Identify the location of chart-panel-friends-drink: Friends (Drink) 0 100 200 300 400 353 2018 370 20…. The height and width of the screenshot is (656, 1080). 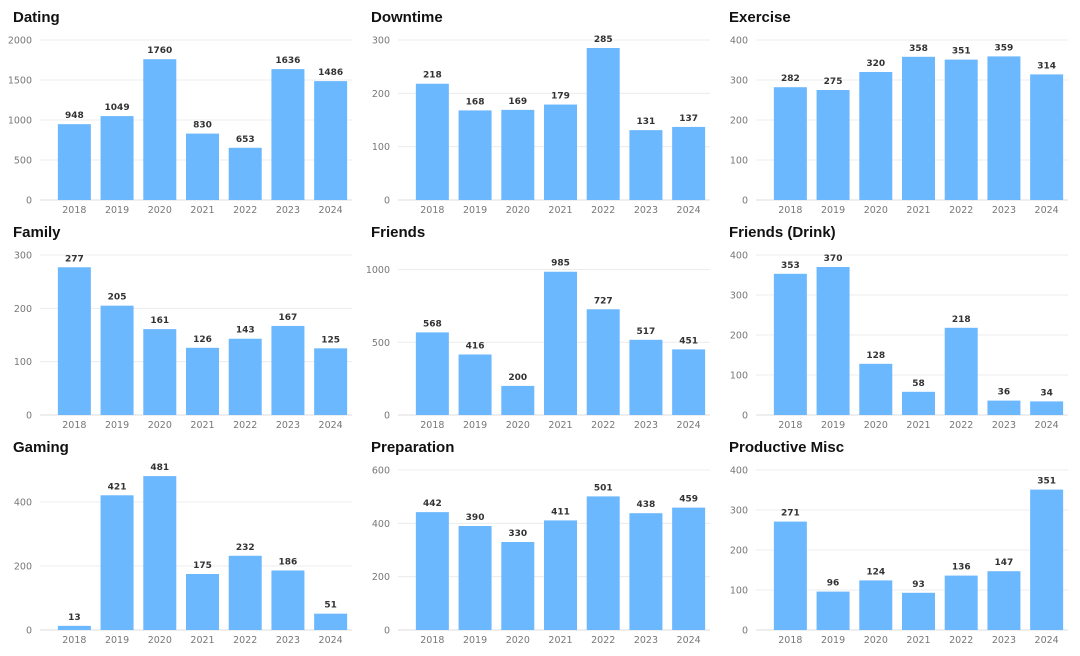
(896, 322).